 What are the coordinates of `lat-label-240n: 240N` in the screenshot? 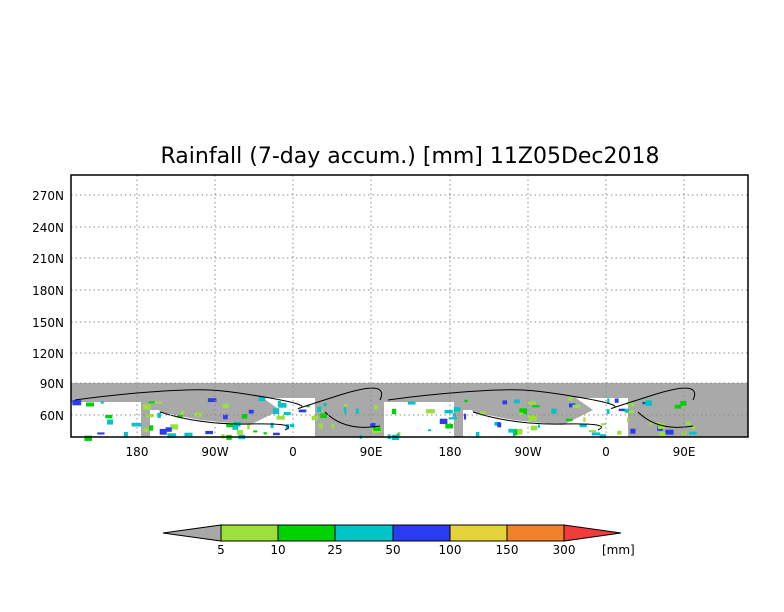 It's located at (48, 228).